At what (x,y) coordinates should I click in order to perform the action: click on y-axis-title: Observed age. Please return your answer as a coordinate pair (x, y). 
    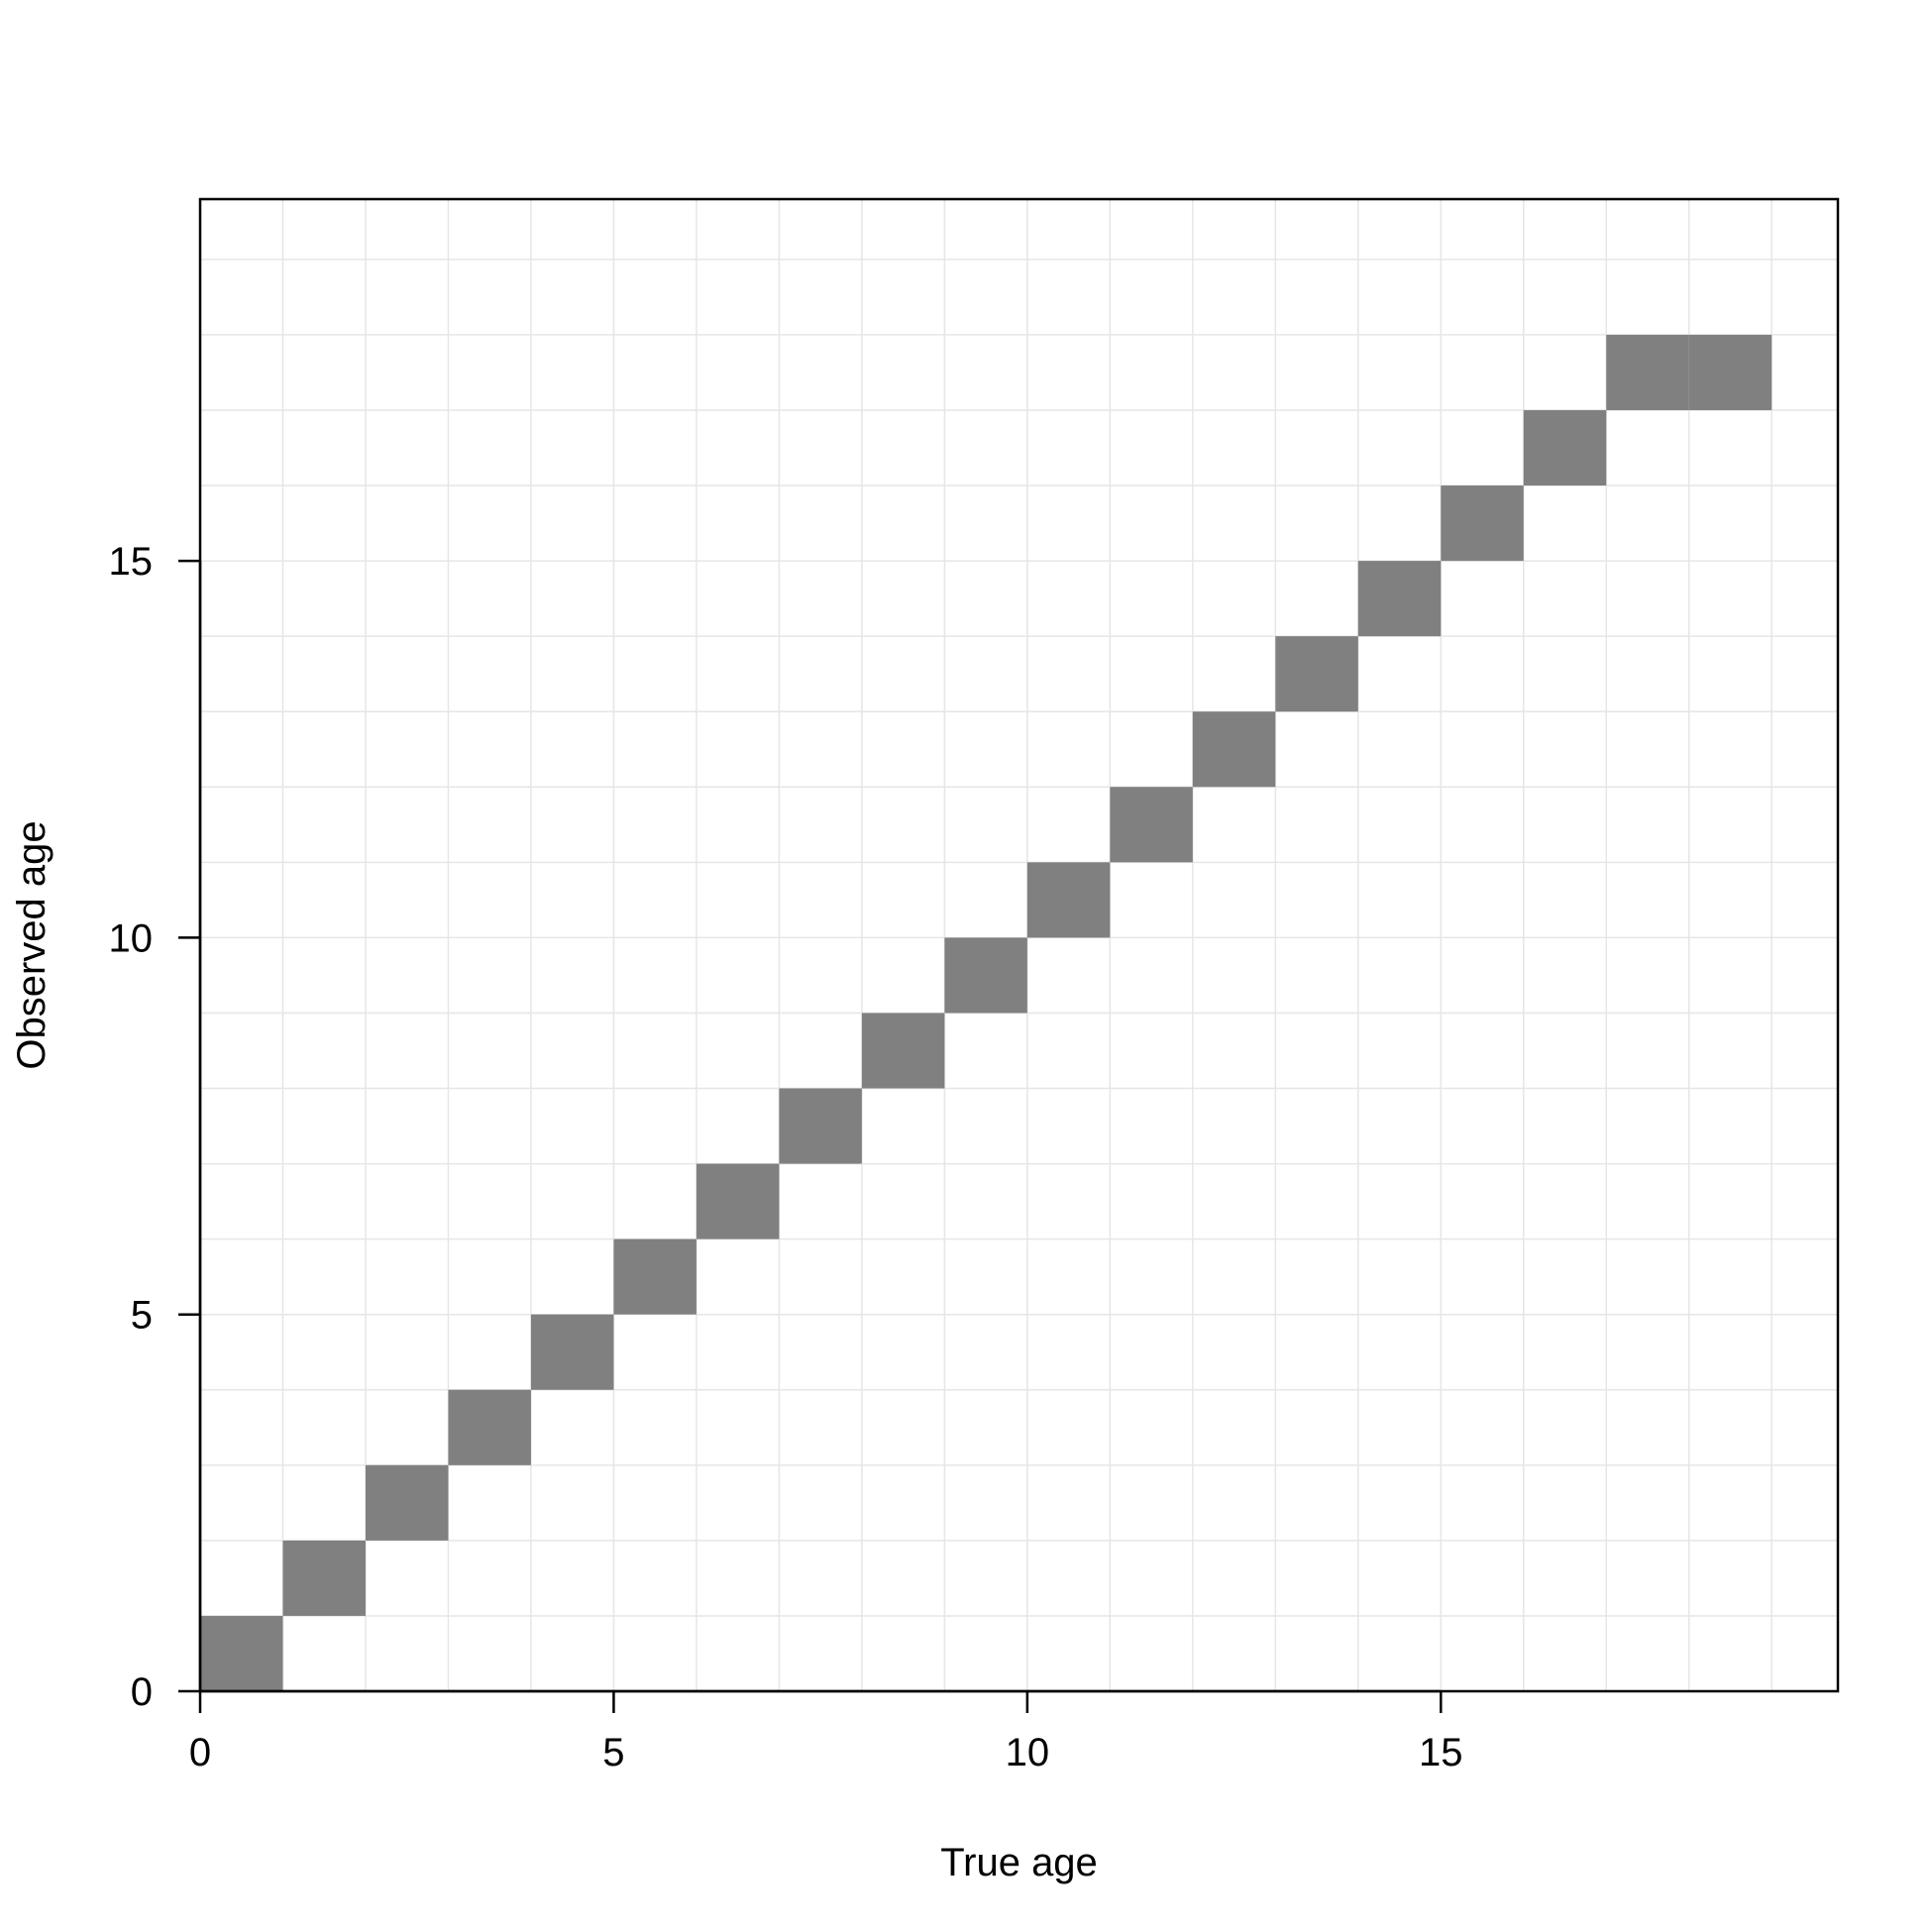
    Looking at the image, I should click on (32, 944).